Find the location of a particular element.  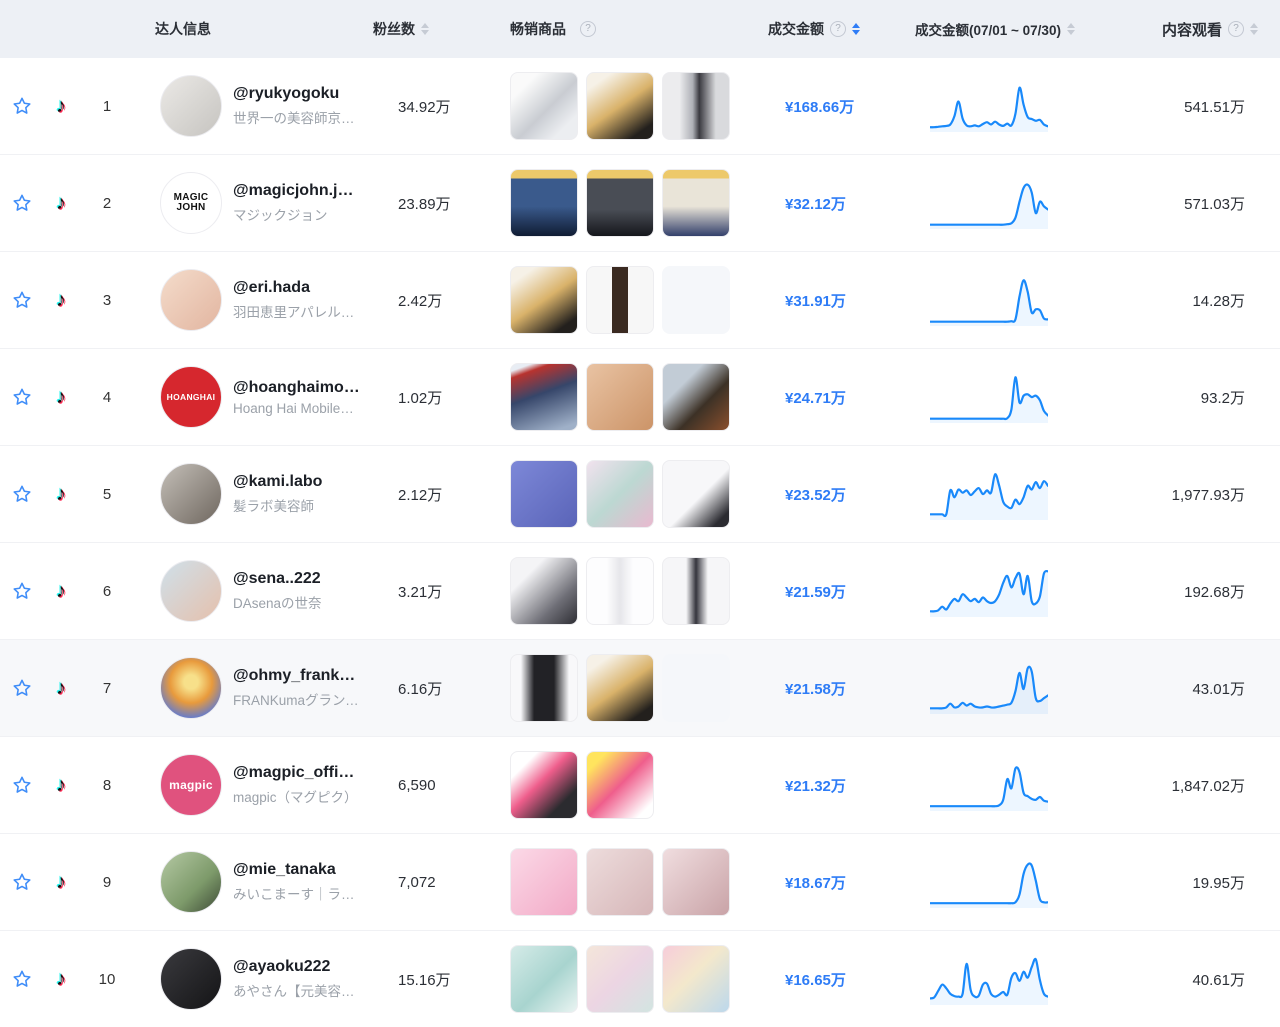

product-thumb-pastel-tumblers is located at coordinates (620, 494).